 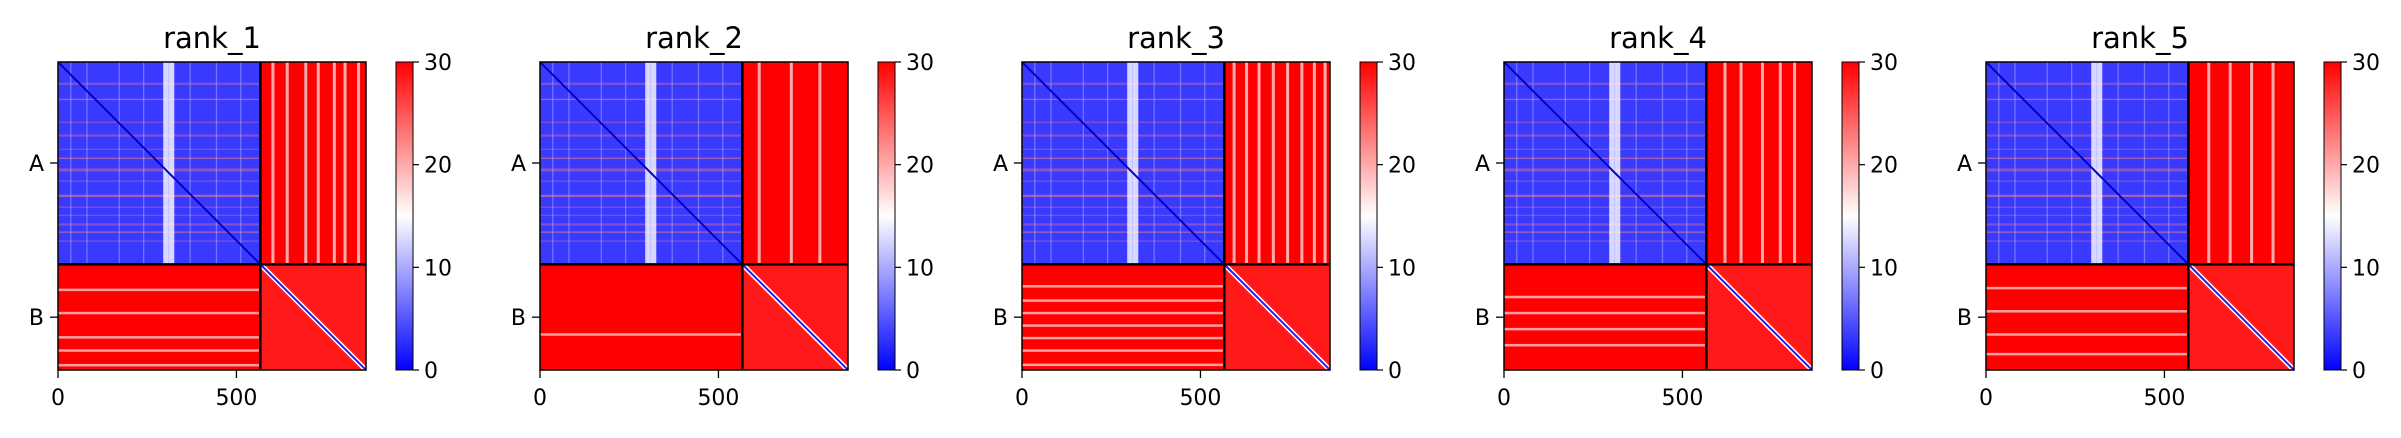 What do you see at coordinates (718, 398) in the screenshot?
I see `x-tick-label: 500` at bounding box center [718, 398].